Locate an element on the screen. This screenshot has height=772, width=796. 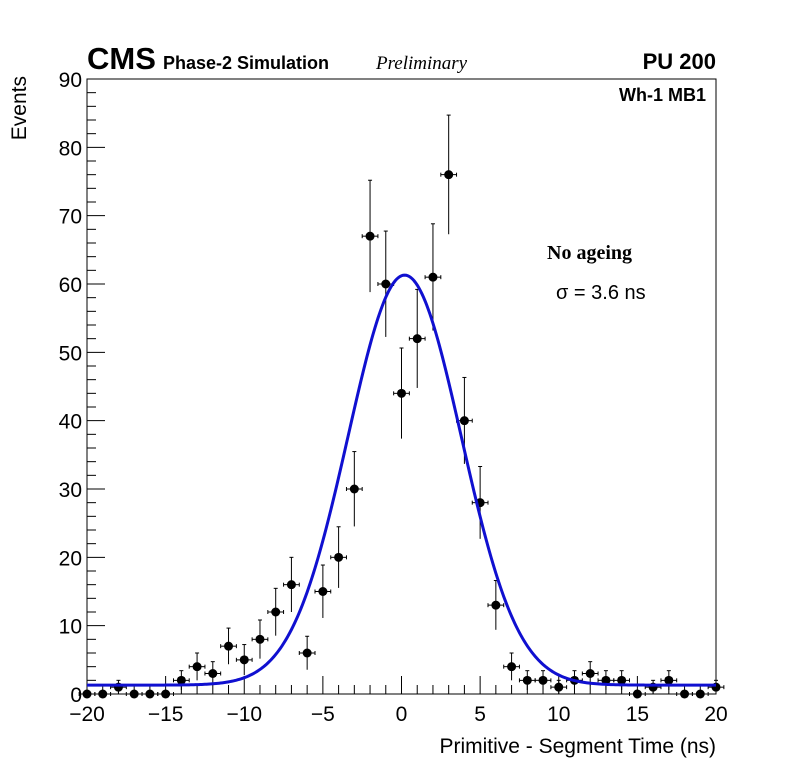
region-label: Wh-1 MB1 is located at coordinates (662, 95).